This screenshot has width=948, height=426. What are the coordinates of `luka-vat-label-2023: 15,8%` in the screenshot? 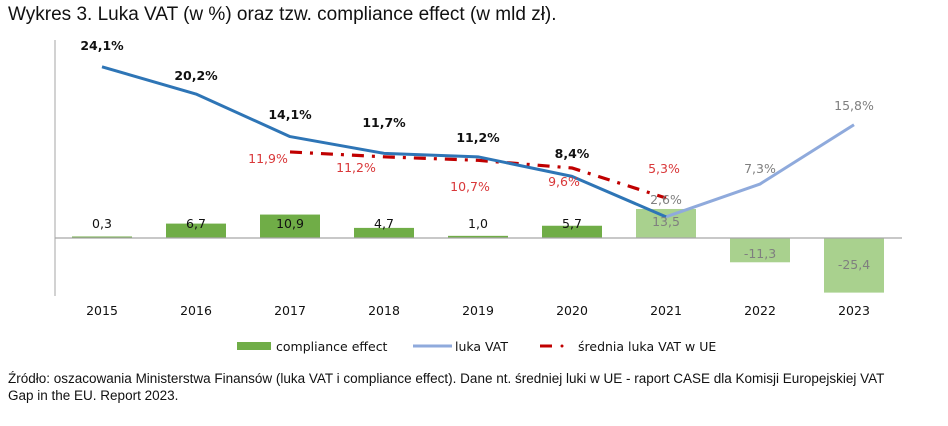 It's located at (854, 105).